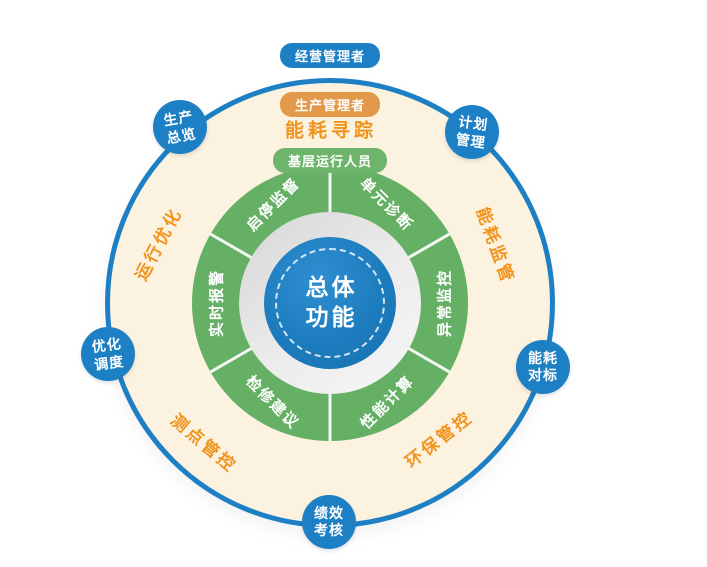 The width and height of the screenshot is (707, 567). I want to click on dashed-ring, so click(330, 303).